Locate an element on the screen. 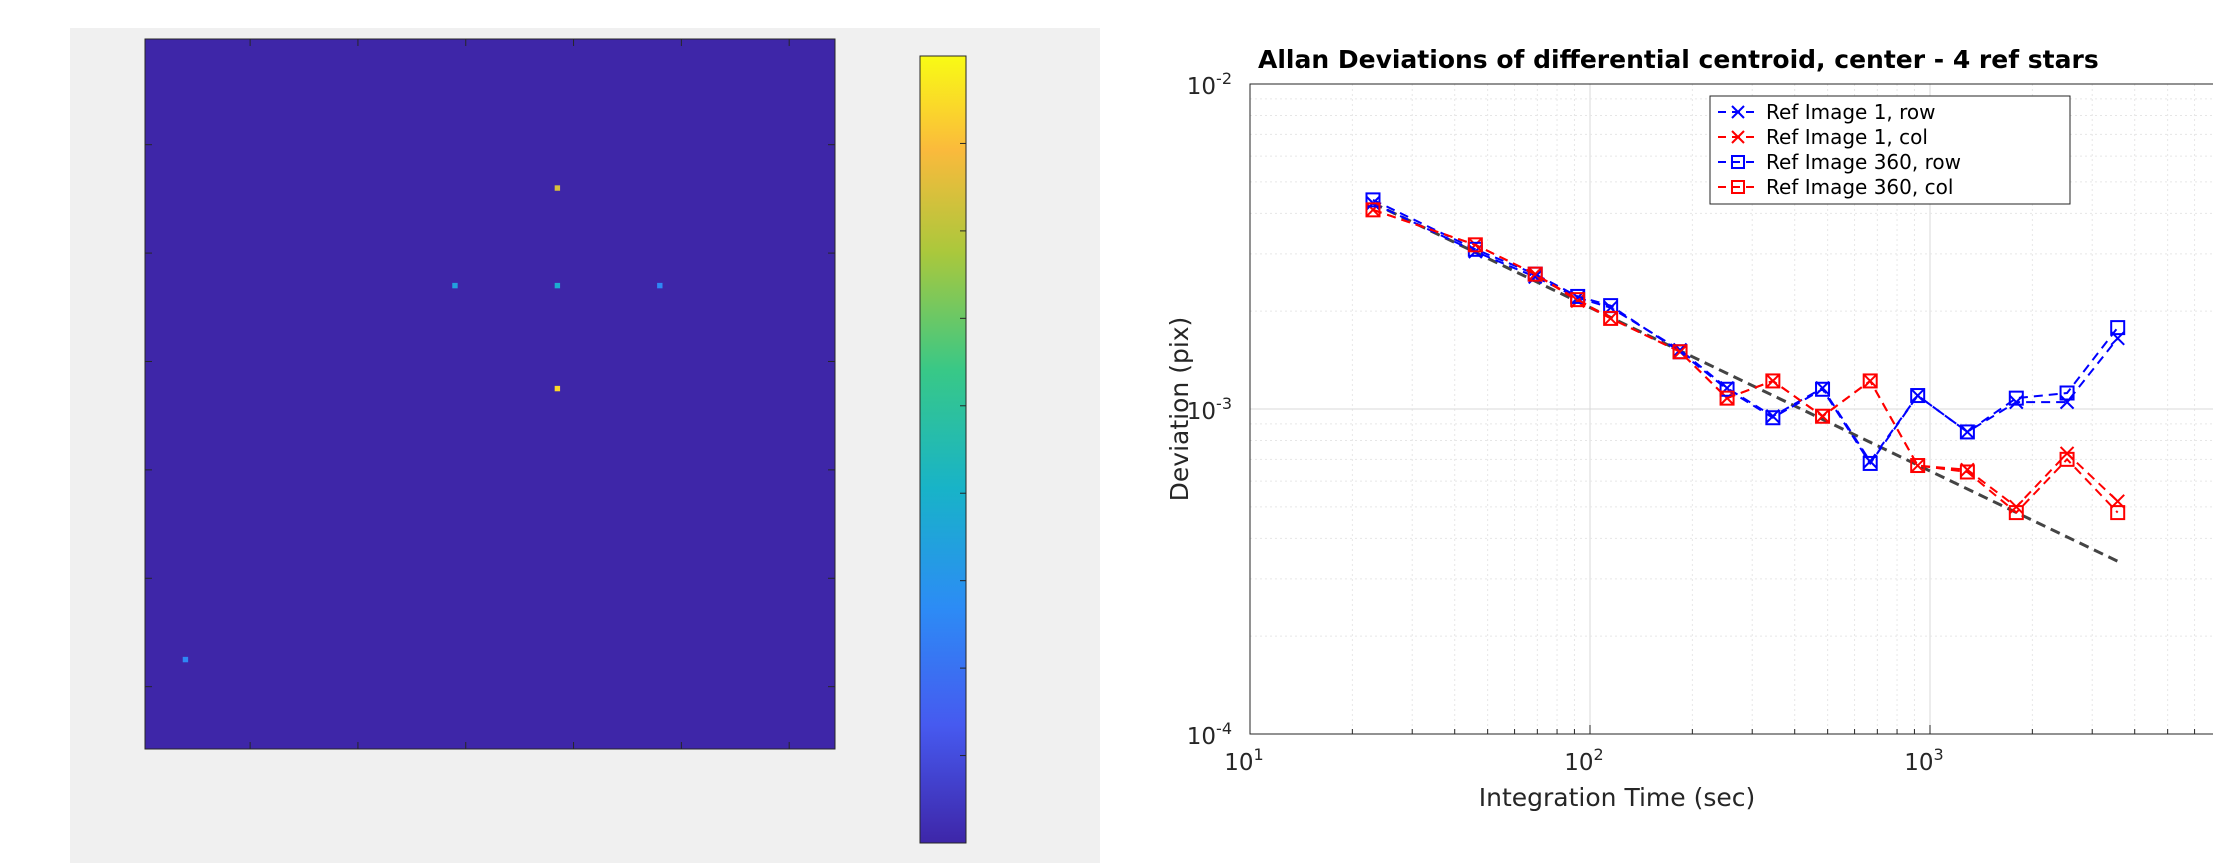 The height and width of the screenshot is (867, 2213). heatmap-point-left is located at coordinates (455, 285).